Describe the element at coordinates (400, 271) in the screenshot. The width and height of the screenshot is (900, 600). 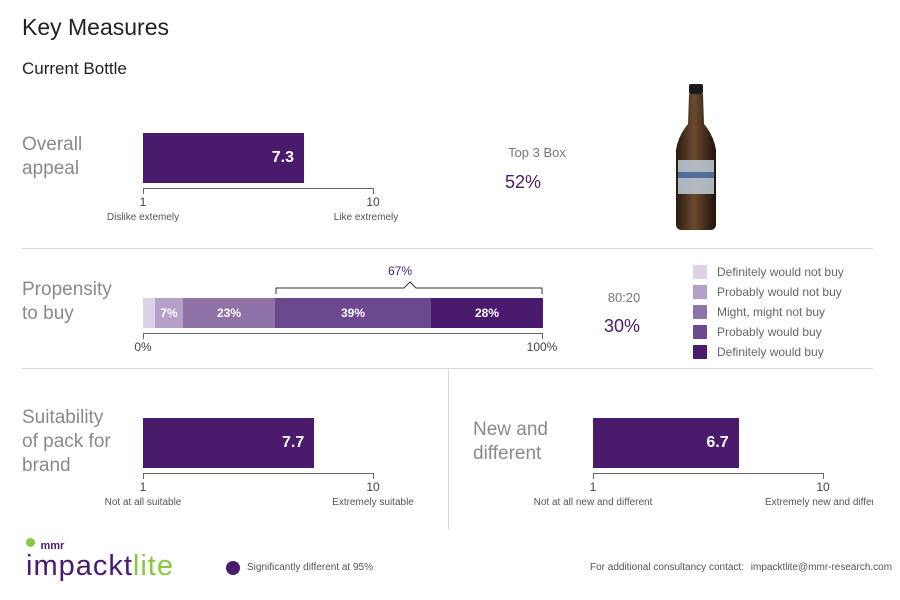
I see `top-two-box-label: 67%` at that location.